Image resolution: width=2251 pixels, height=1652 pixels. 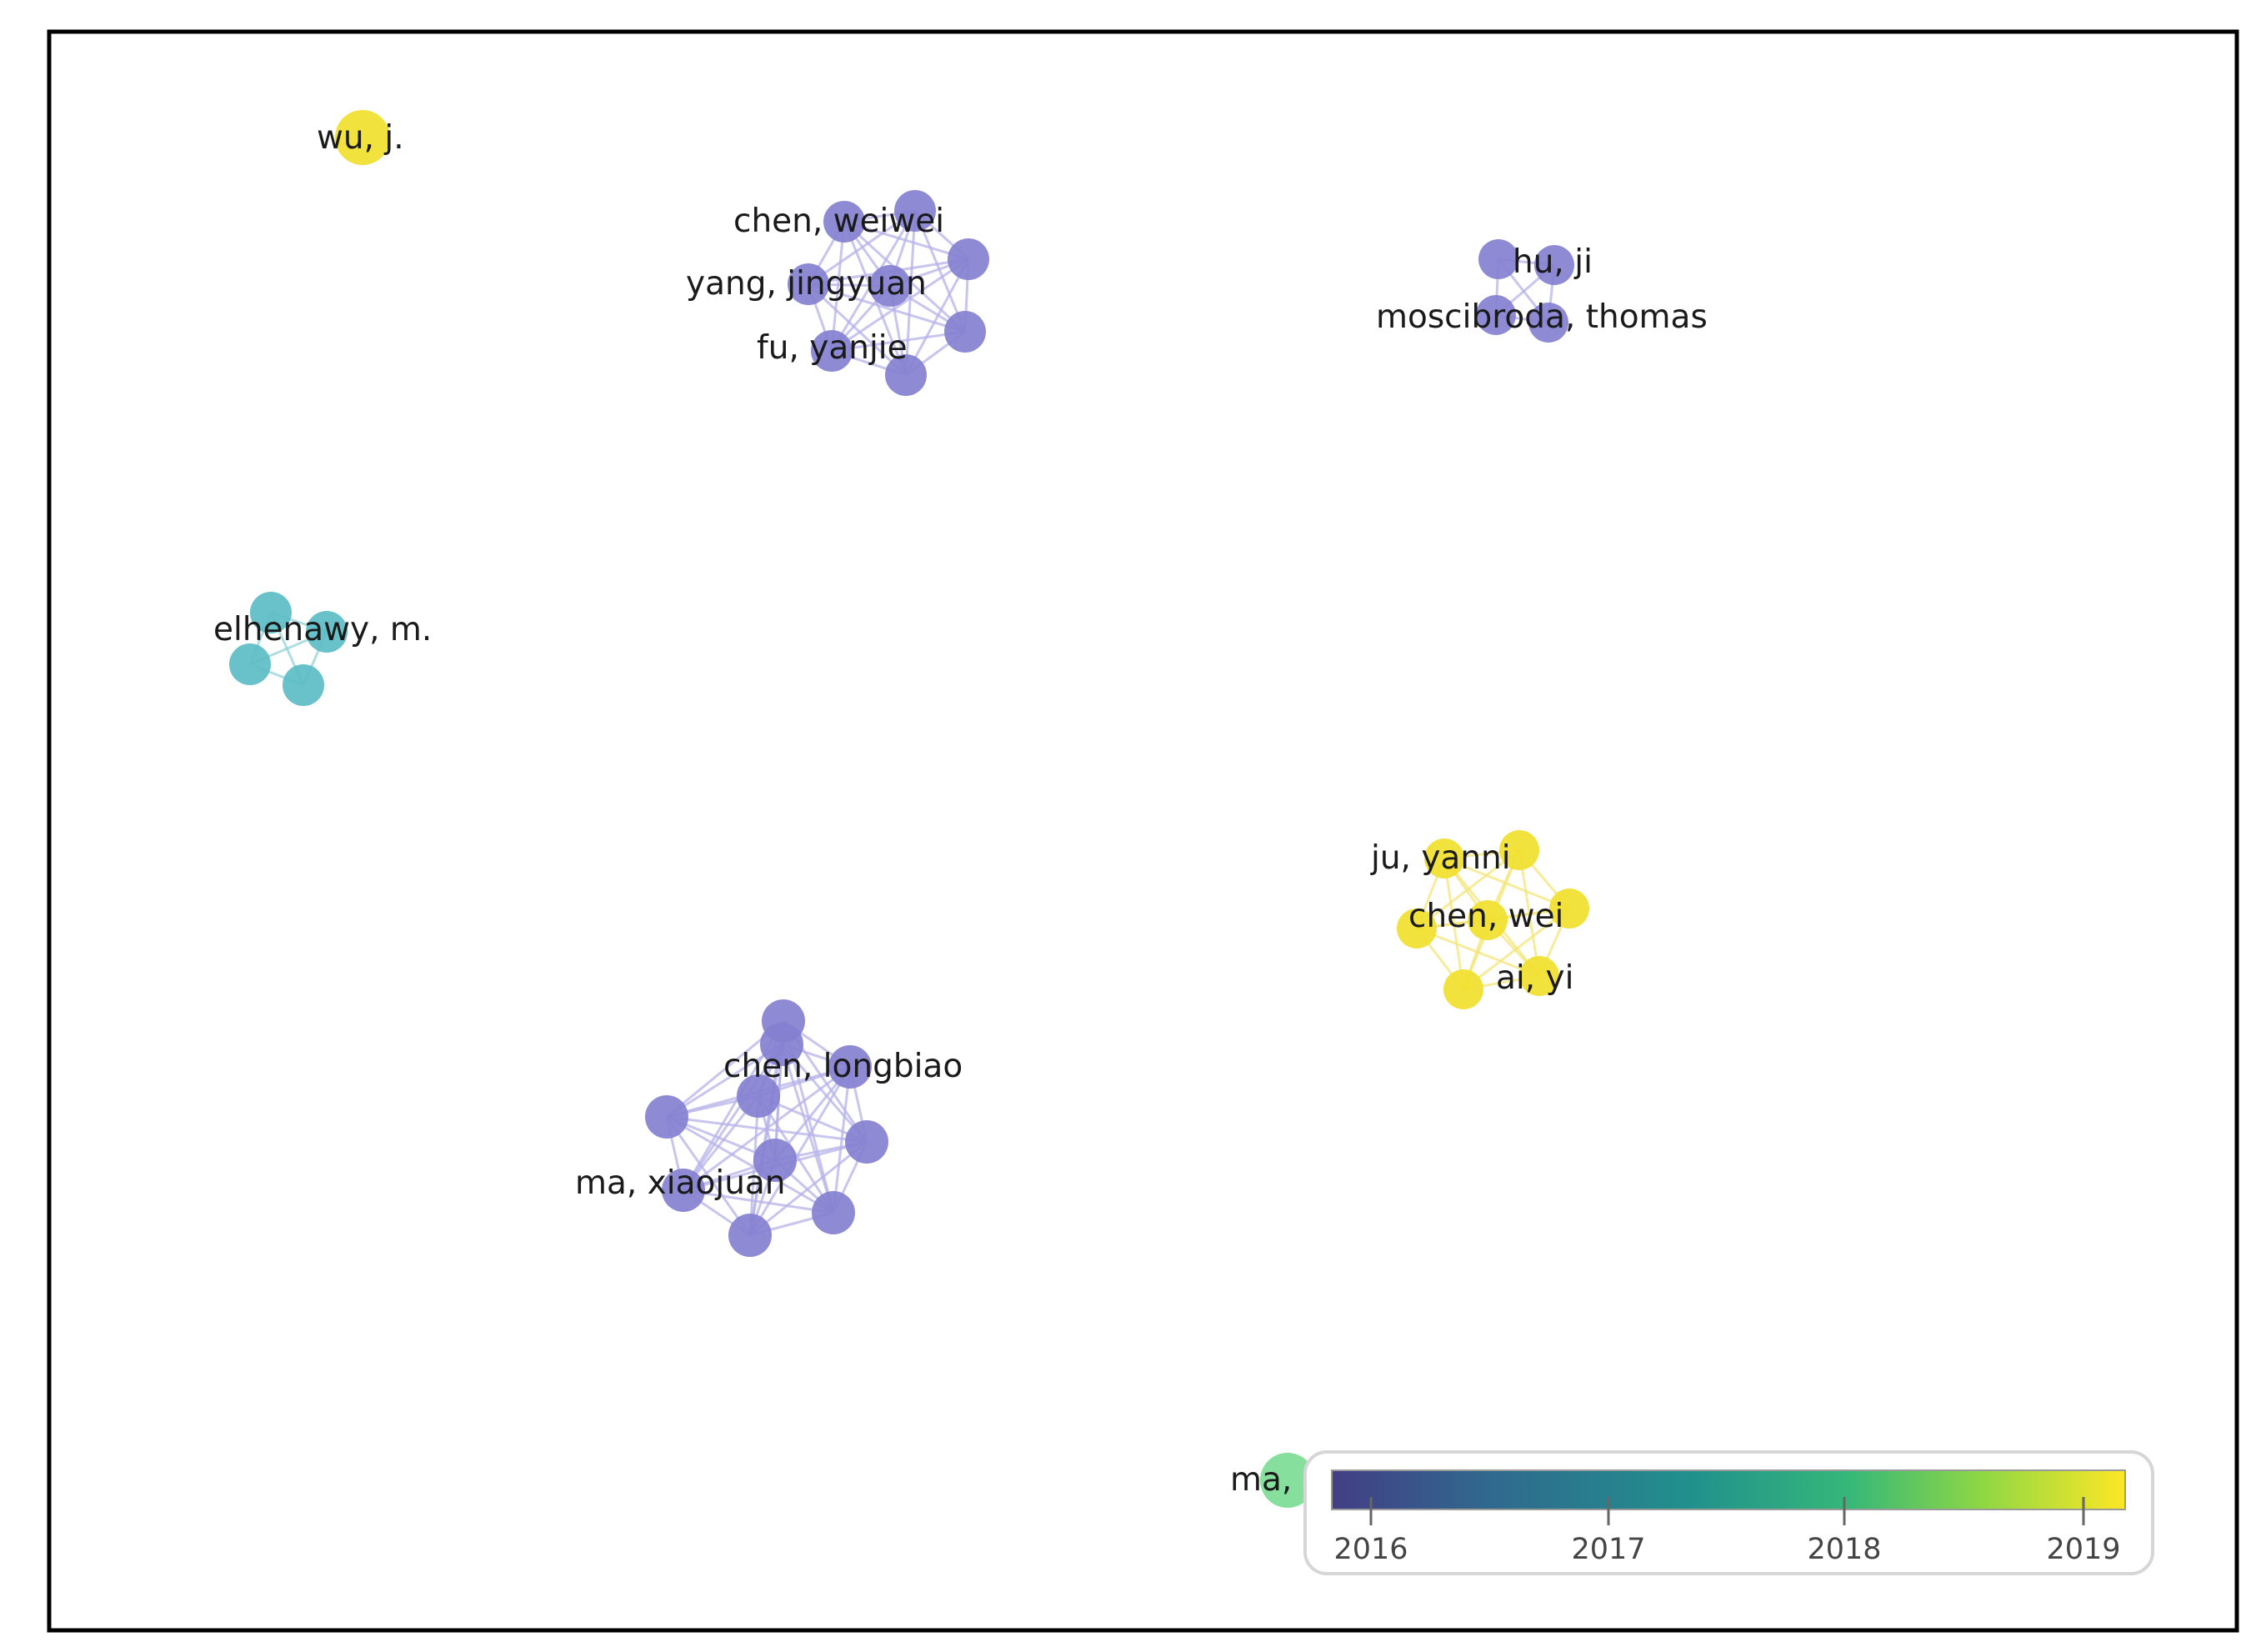 I want to click on colorbar-tick-label: 2017, so click(x=1608, y=1549).